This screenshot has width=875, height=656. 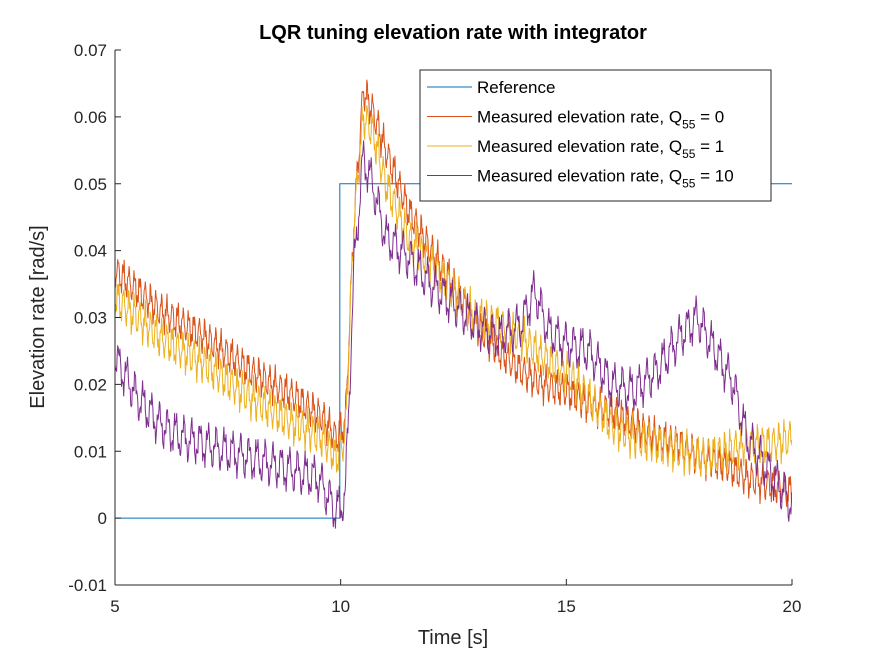 What do you see at coordinates (90, 50) in the screenshot?
I see `y-tick-label: 0.07` at bounding box center [90, 50].